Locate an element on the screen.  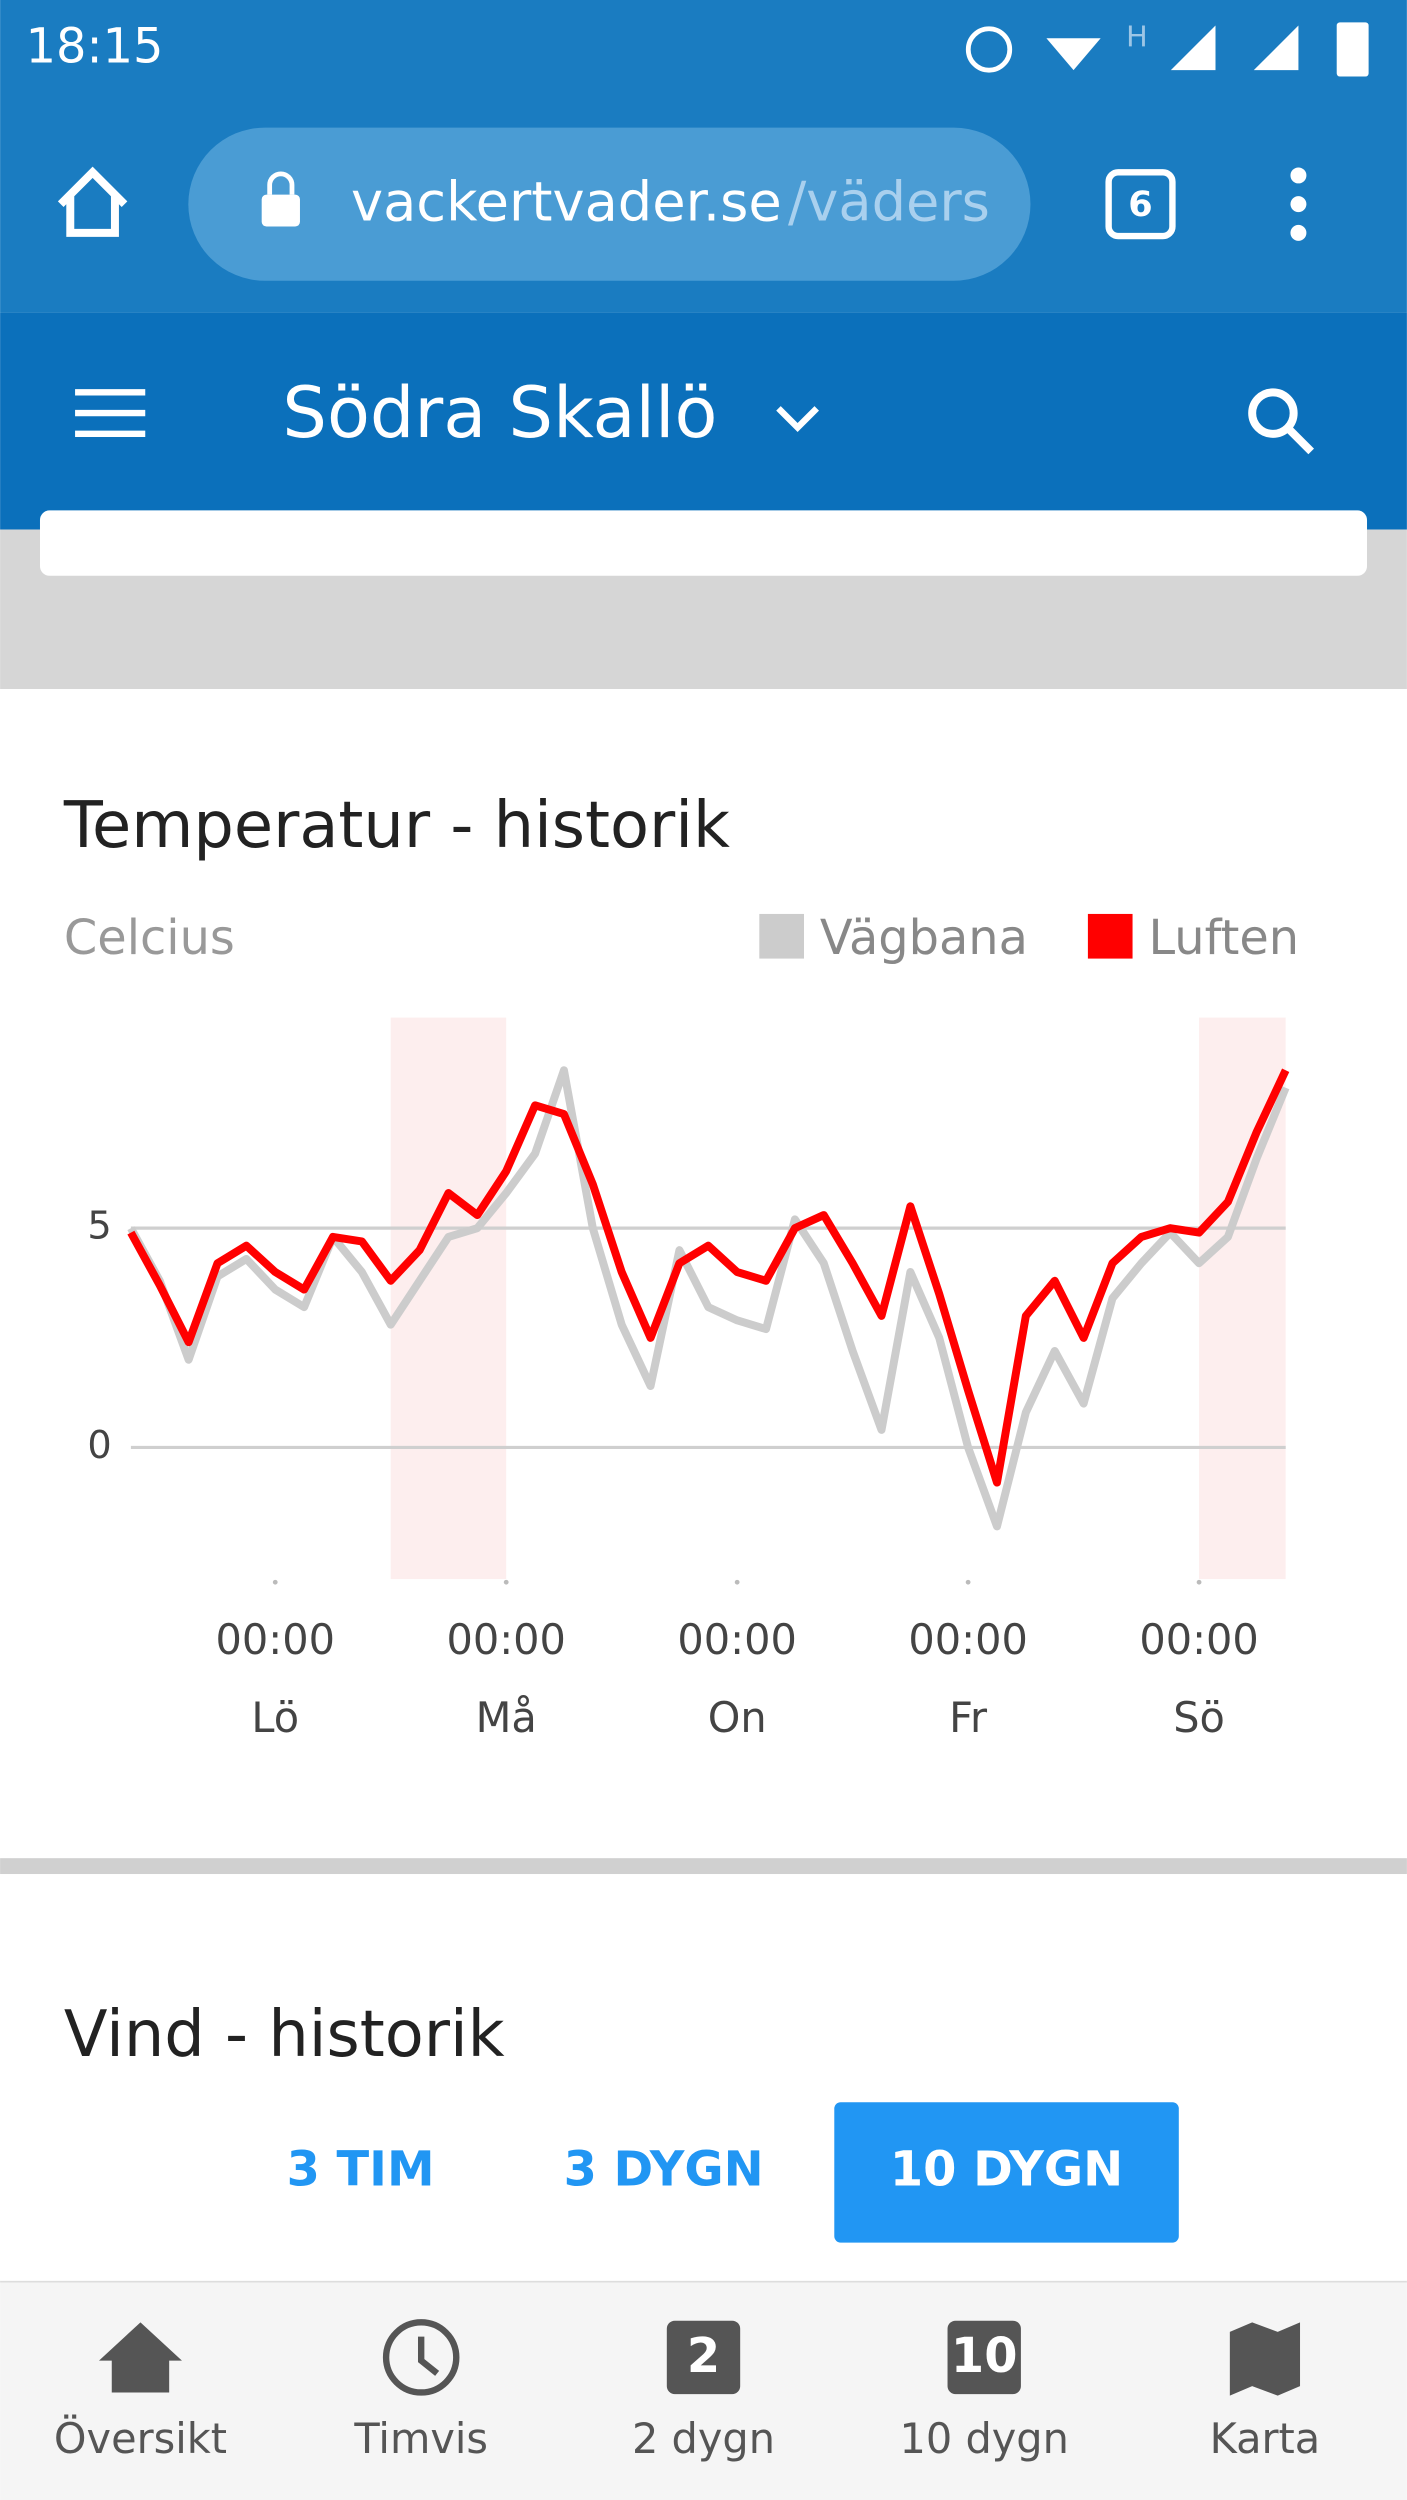
y-tick-label: 5 is located at coordinates (99, 1226).